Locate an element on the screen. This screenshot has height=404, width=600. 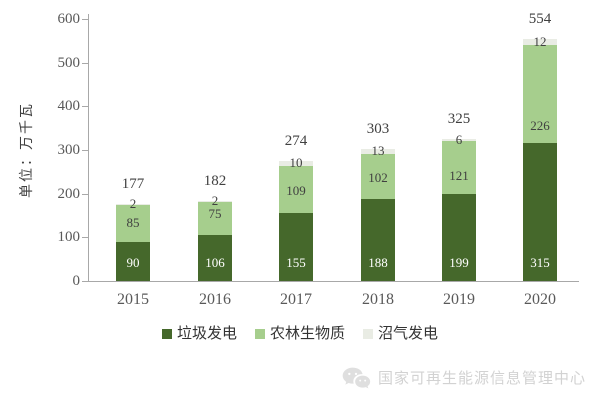
value-label: 188 is located at coordinates (378, 262).